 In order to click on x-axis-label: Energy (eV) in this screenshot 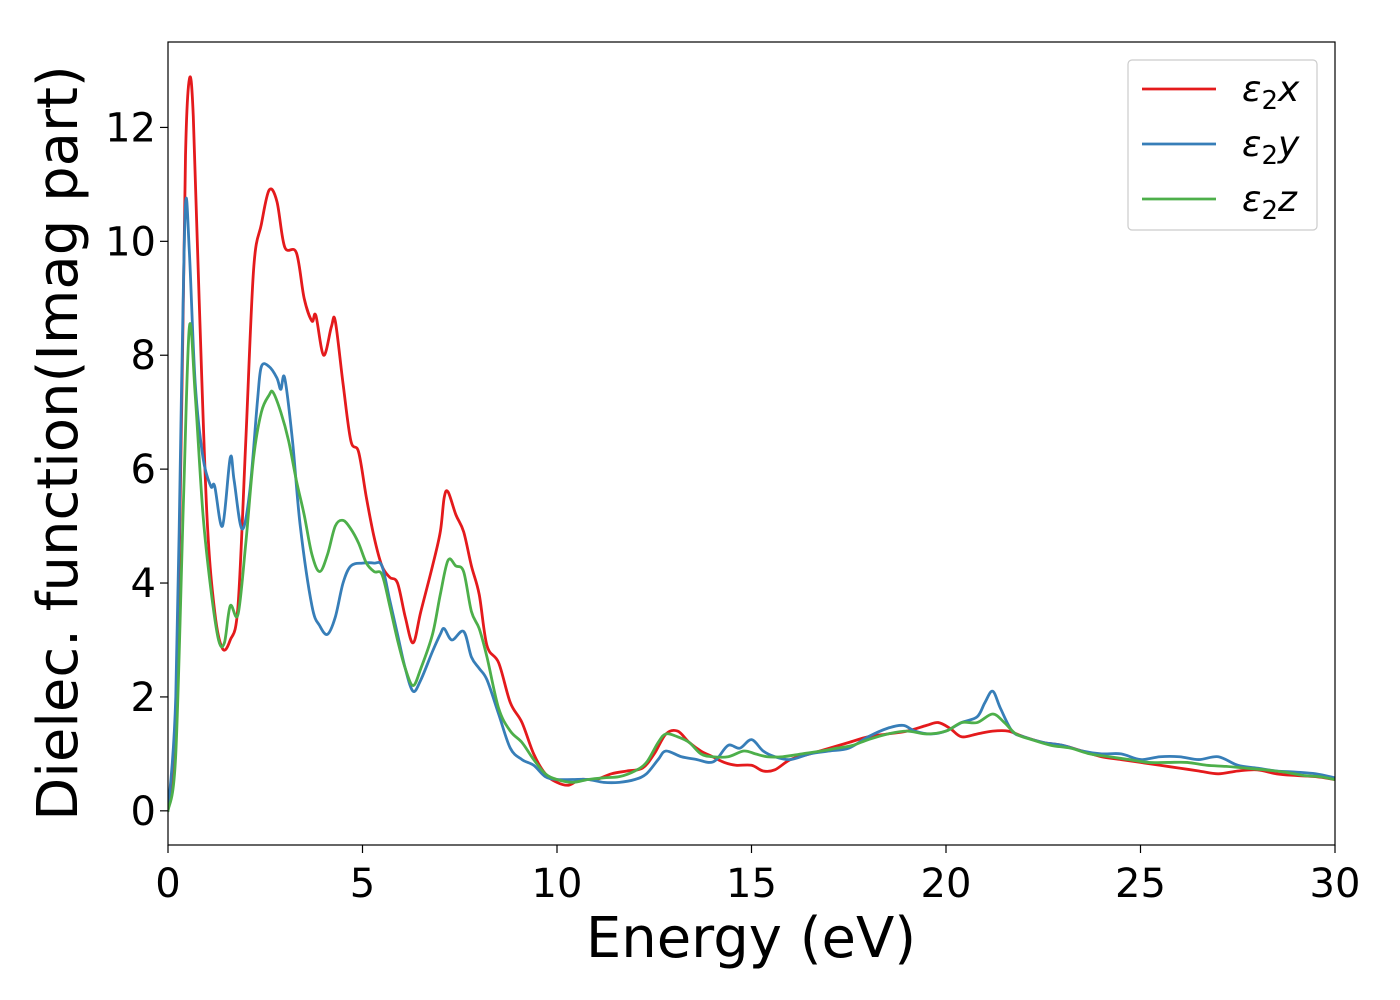, I will do `click(751, 938)`.